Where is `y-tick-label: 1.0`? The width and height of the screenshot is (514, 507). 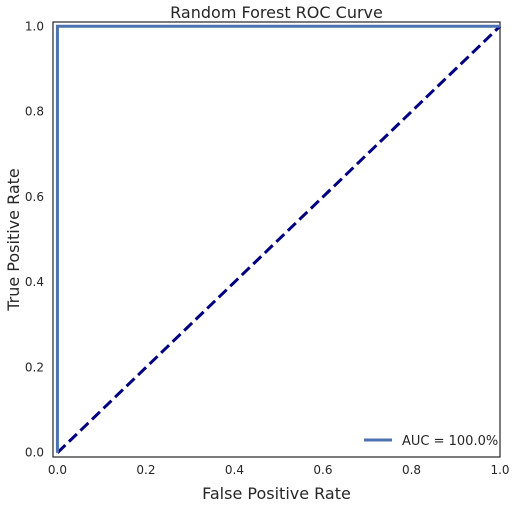
y-tick-label: 1.0 is located at coordinates (34, 26).